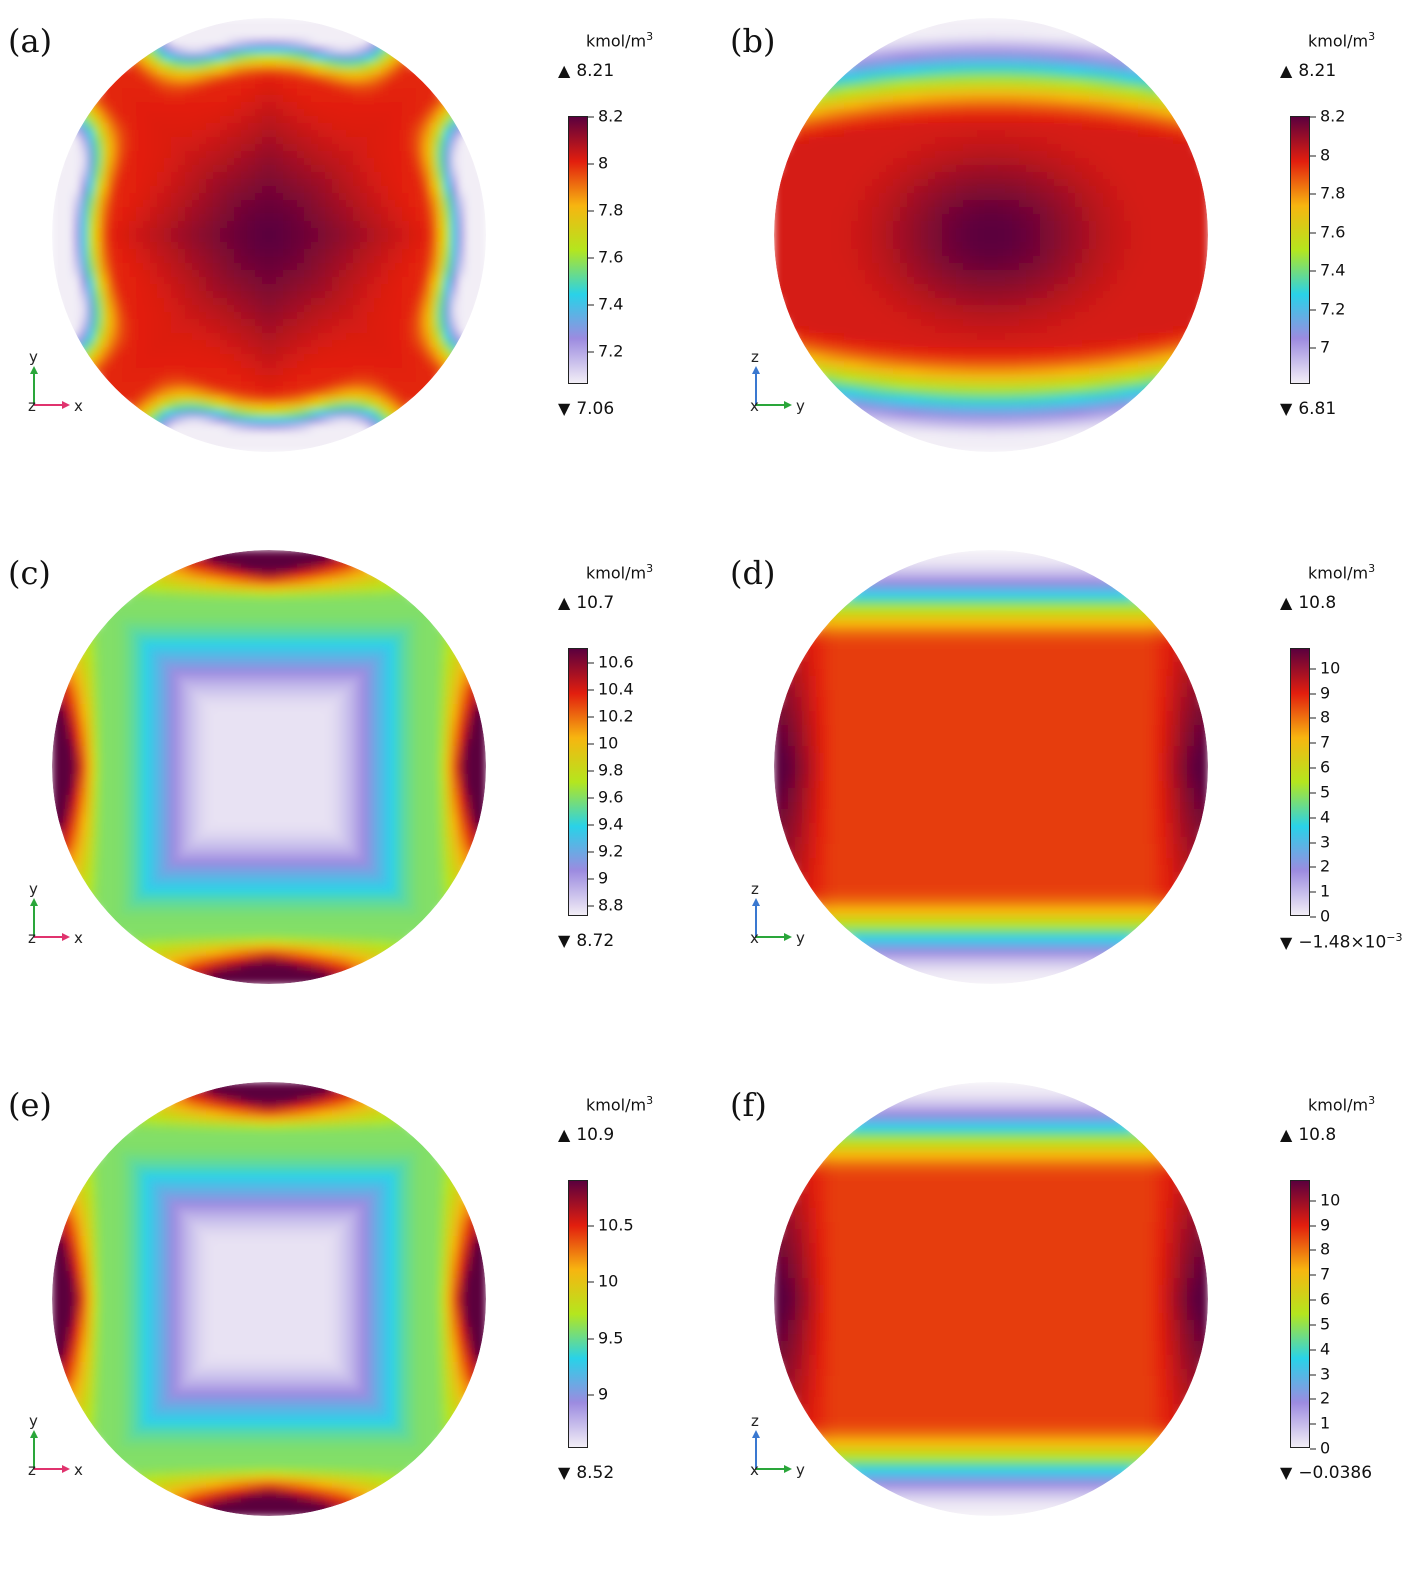 This screenshot has height=1580, width=1425. What do you see at coordinates (586, 941) in the screenshot?
I see `min-value: ▼8.72` at bounding box center [586, 941].